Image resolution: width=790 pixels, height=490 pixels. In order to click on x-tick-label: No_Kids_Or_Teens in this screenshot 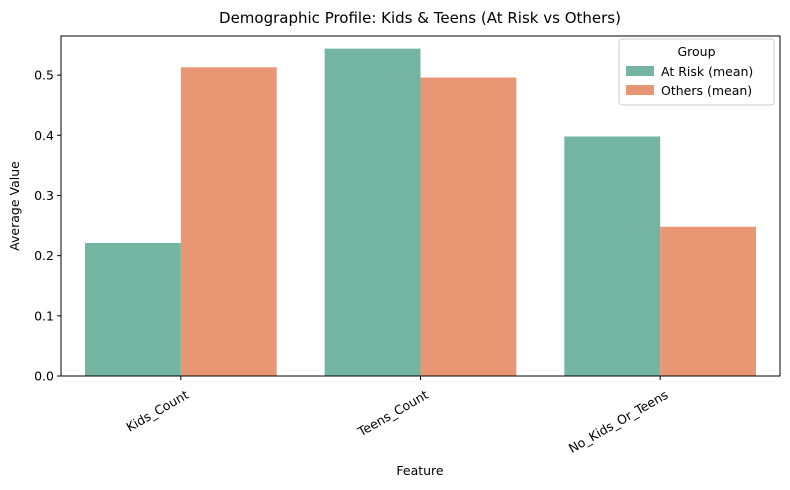, I will do `click(618, 421)`.